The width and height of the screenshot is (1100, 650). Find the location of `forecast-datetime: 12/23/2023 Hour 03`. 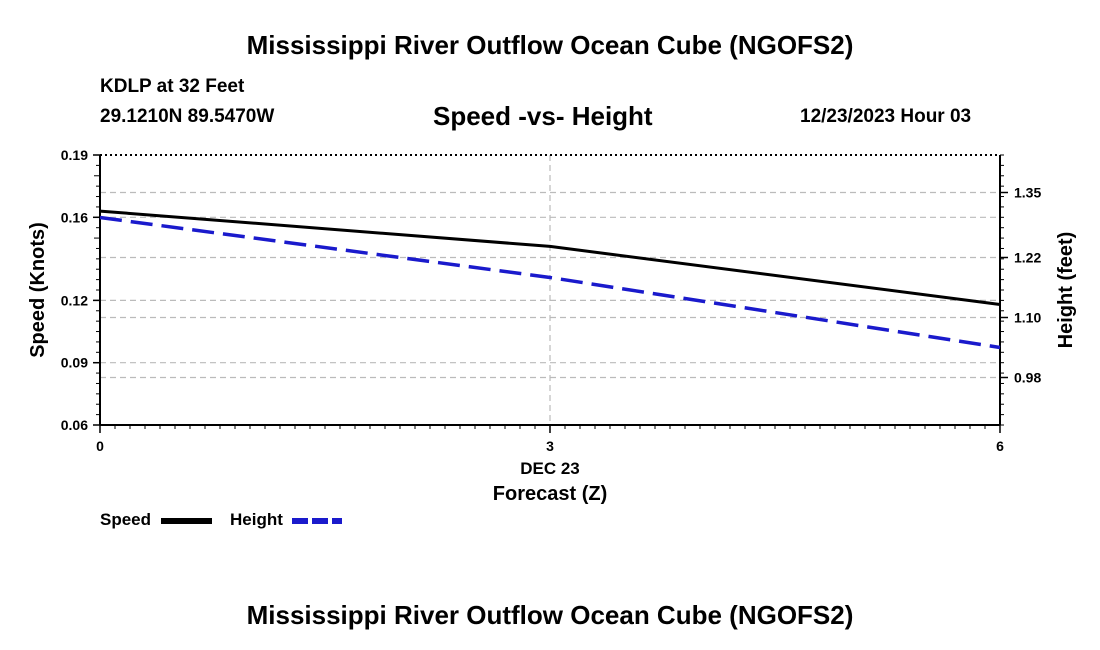

forecast-datetime: 12/23/2023 Hour 03 is located at coordinates (886, 116).